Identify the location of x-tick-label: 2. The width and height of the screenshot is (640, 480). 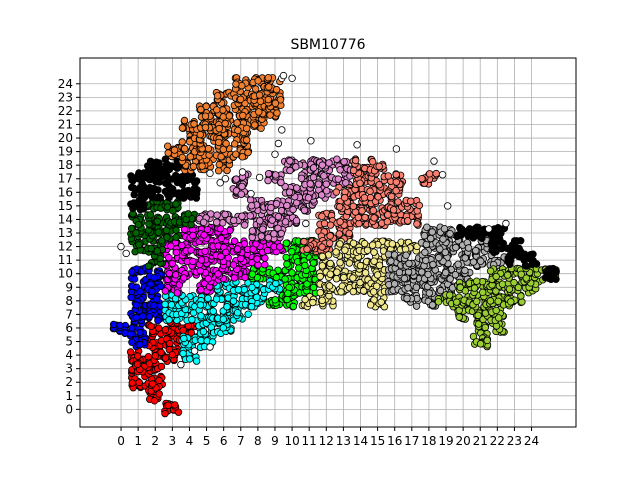
(155, 441).